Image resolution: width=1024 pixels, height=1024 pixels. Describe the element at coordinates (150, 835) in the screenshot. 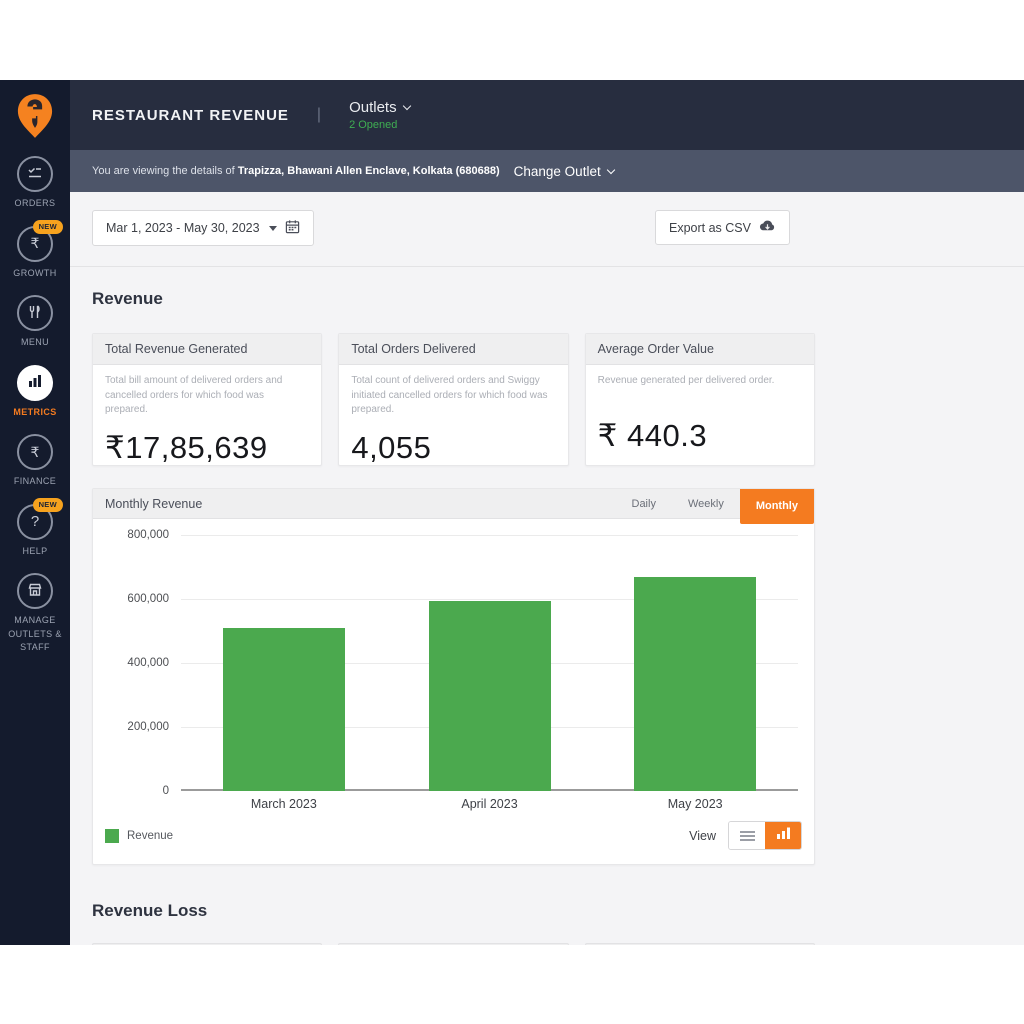

I see `legend-label: Revenue` at that location.